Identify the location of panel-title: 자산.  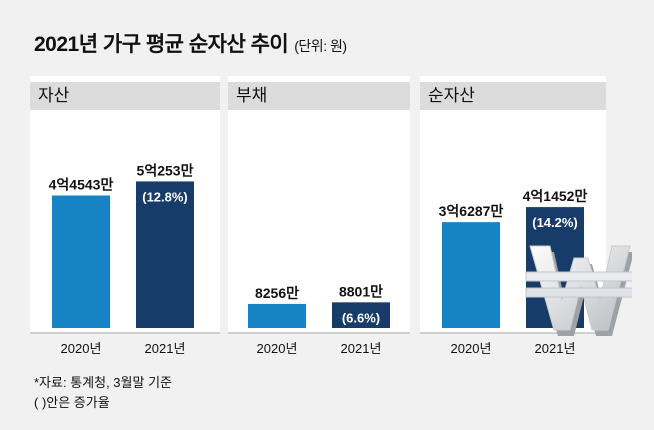
(125, 96).